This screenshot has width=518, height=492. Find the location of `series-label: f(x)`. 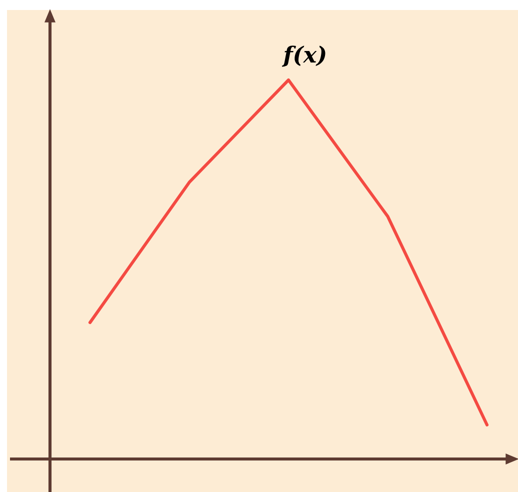

series-label: f(x) is located at coordinates (304, 56).